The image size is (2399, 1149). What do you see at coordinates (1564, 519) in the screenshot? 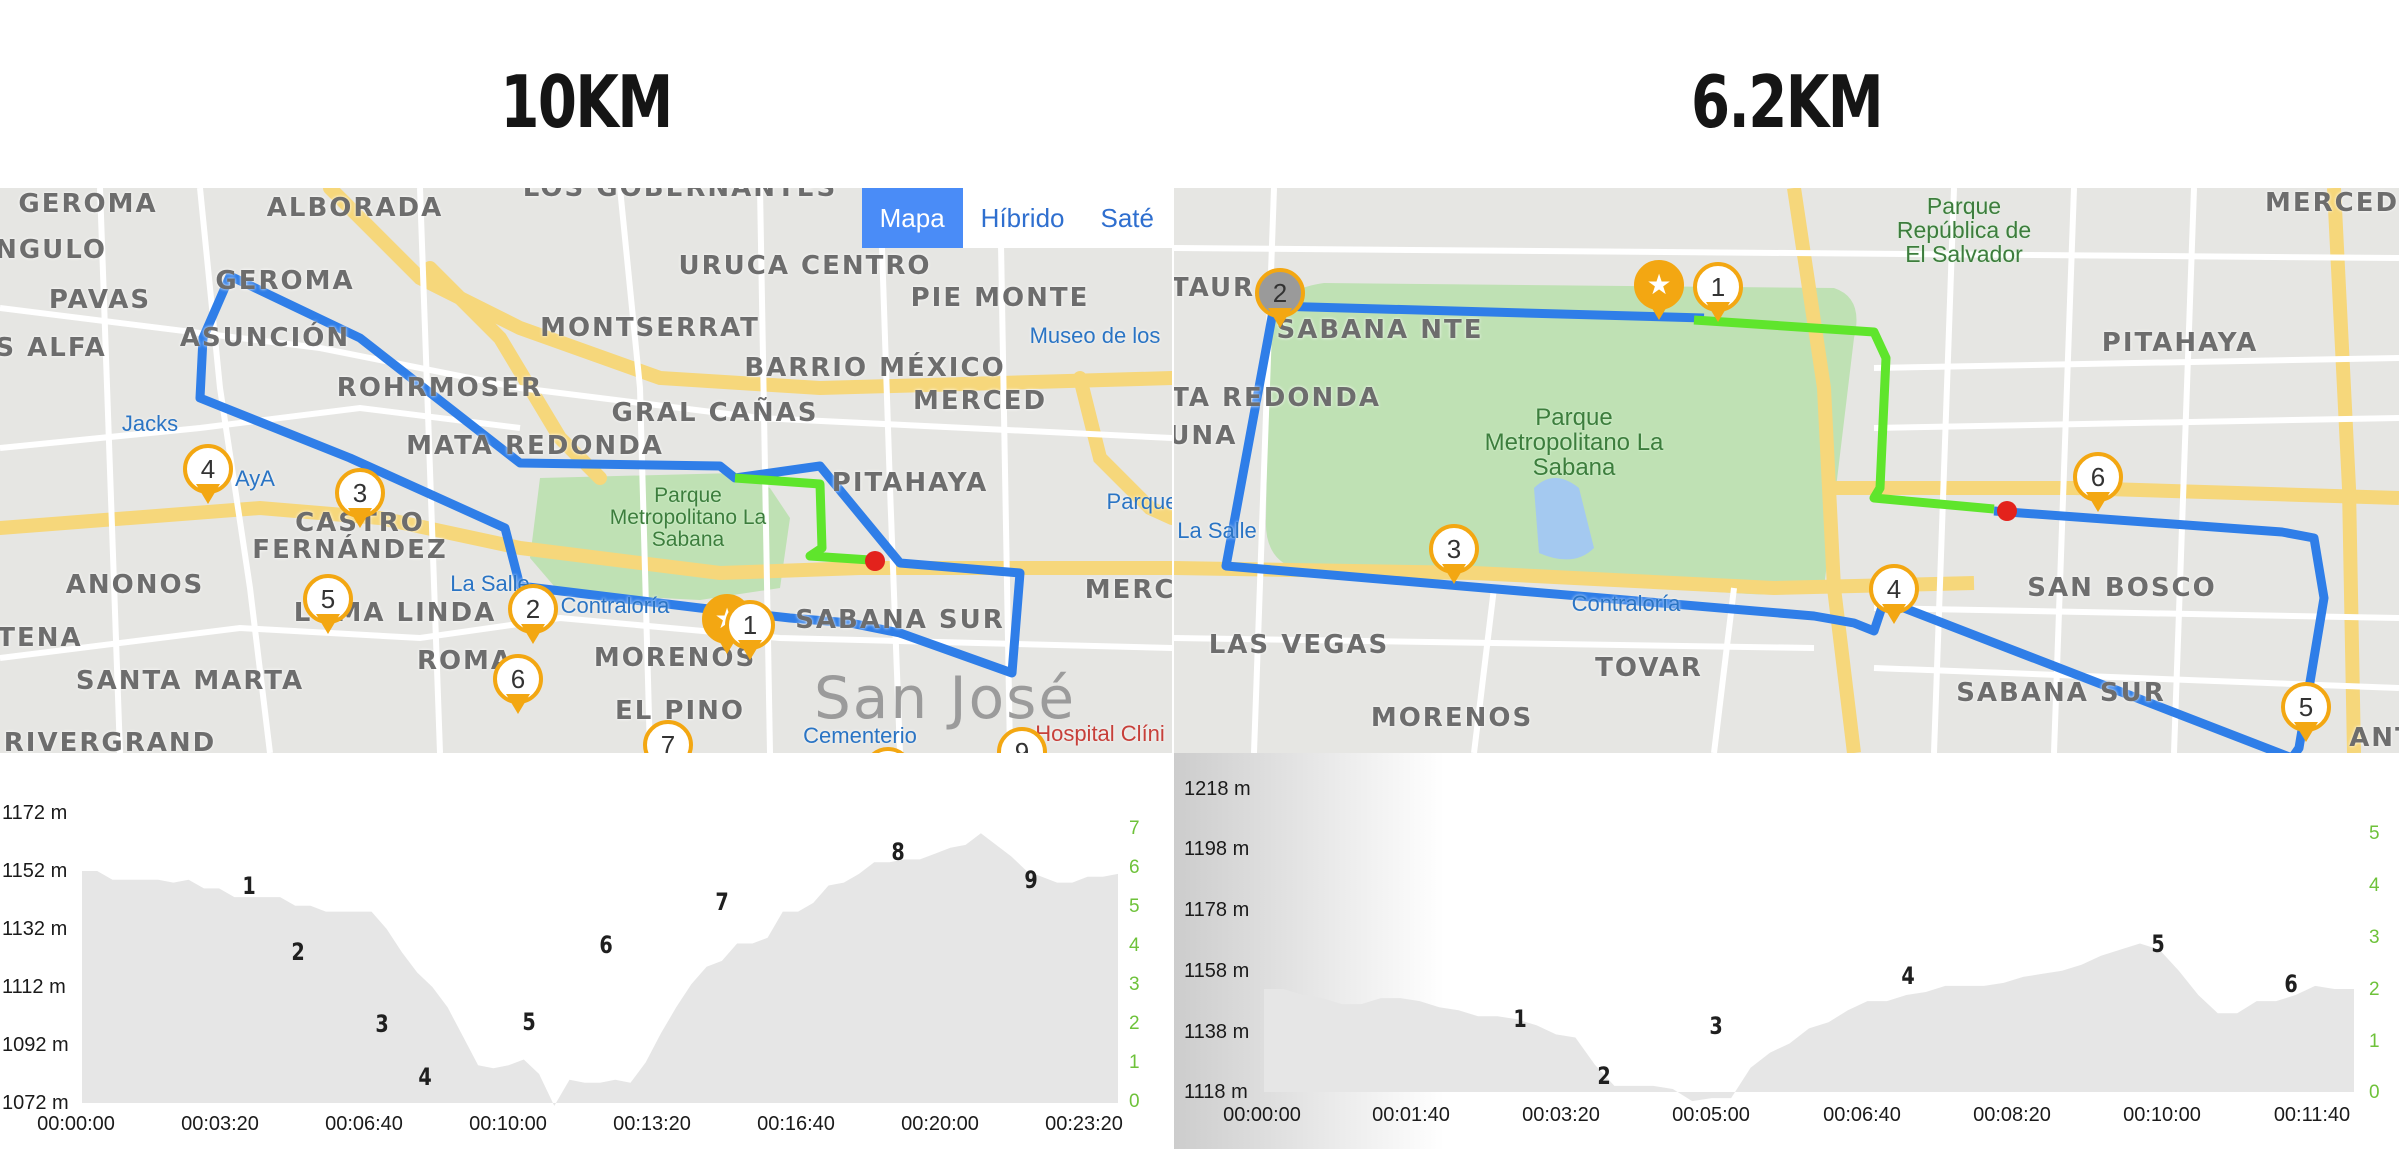
I see `lake` at bounding box center [1564, 519].